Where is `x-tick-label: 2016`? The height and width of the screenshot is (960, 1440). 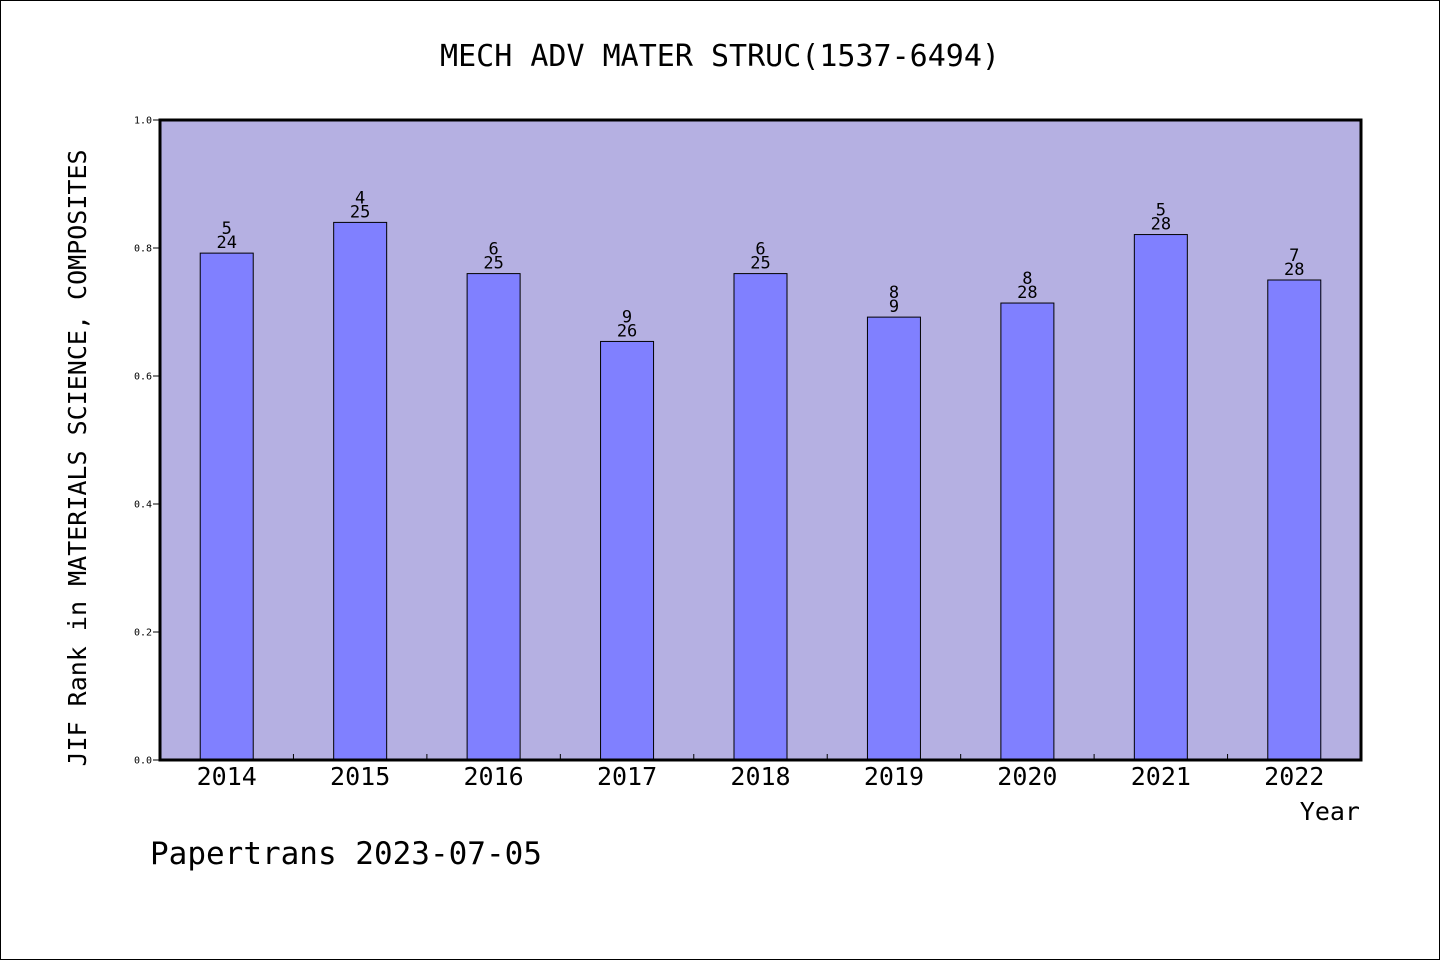 x-tick-label: 2016 is located at coordinates (494, 776).